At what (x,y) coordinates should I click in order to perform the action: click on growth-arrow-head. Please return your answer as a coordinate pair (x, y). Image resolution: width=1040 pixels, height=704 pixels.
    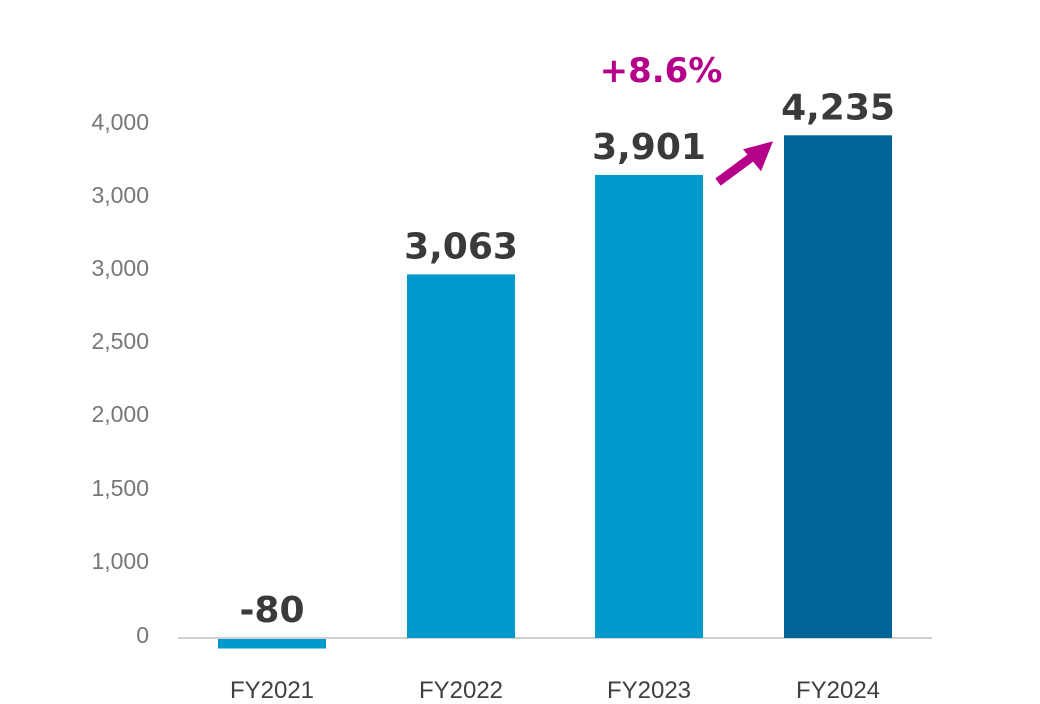
    Looking at the image, I should click on (758, 156).